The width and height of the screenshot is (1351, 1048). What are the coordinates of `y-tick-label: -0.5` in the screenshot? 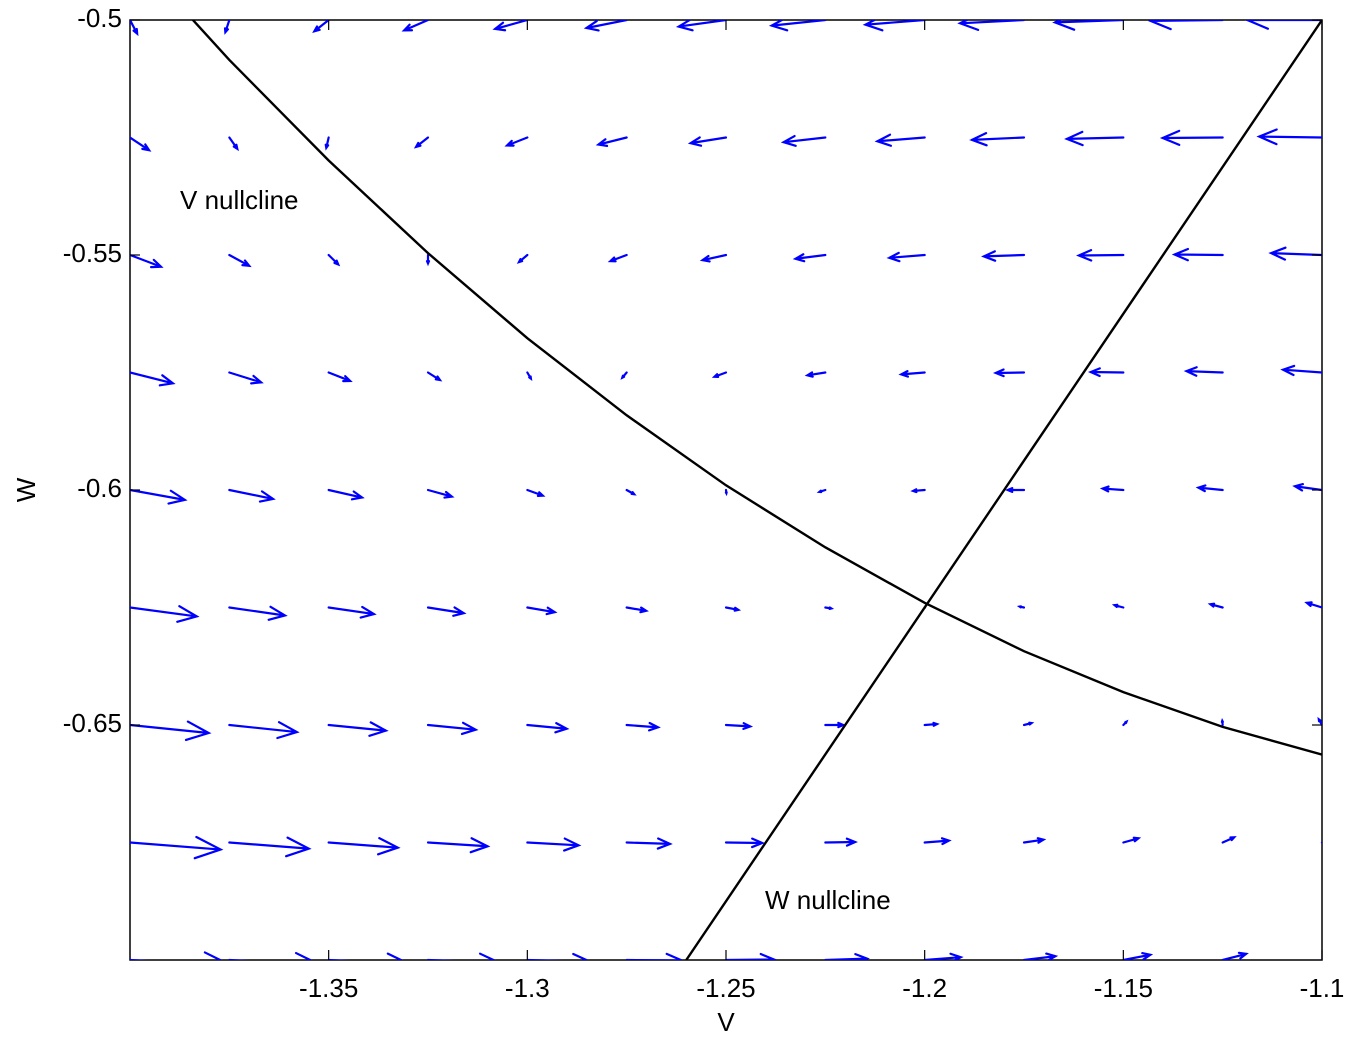 It's located at (99, 18).